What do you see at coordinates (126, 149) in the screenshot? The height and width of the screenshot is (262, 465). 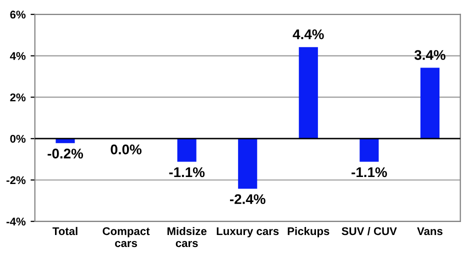 I see `data-label: 0.0%` at bounding box center [126, 149].